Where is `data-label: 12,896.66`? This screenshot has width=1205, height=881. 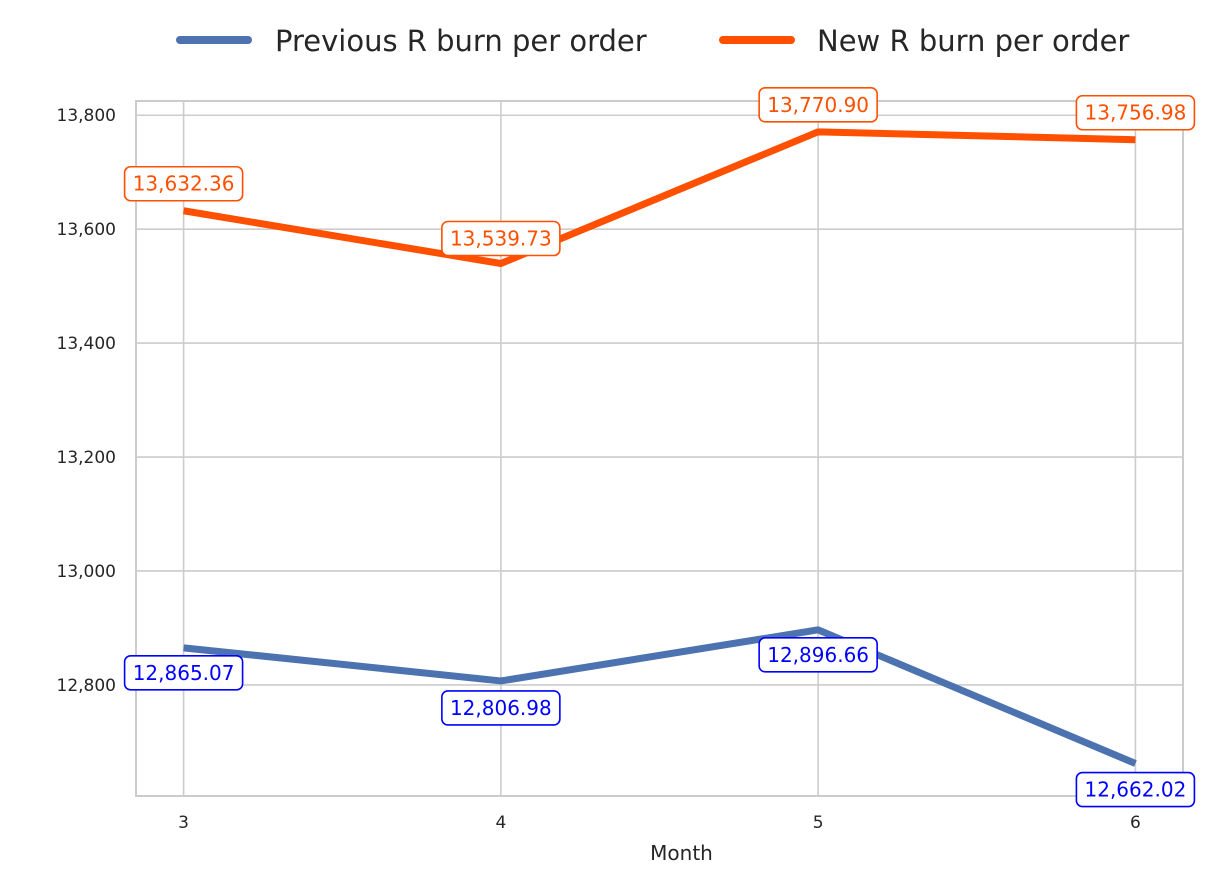
data-label: 12,896.66 is located at coordinates (818, 655).